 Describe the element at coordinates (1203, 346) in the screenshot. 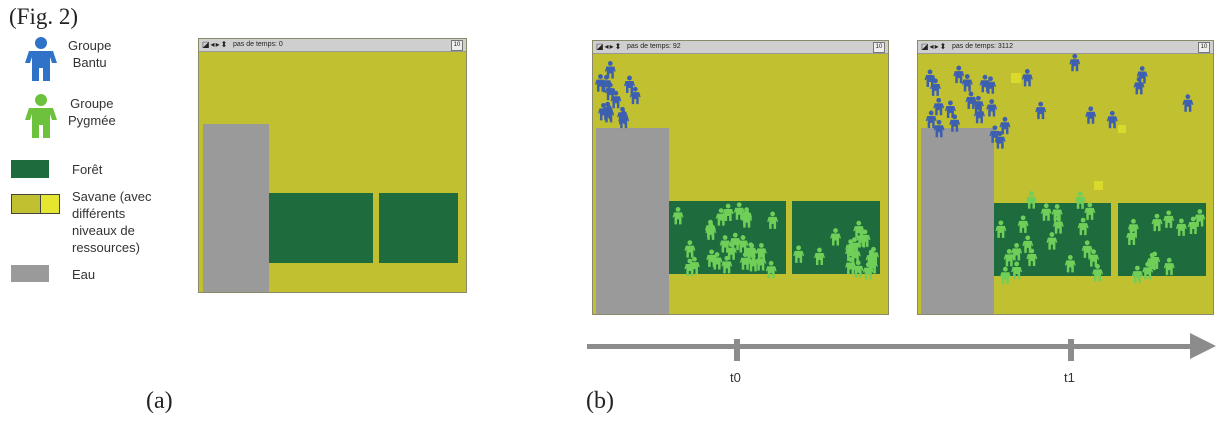

I see `timeline-arrow-icon` at that location.